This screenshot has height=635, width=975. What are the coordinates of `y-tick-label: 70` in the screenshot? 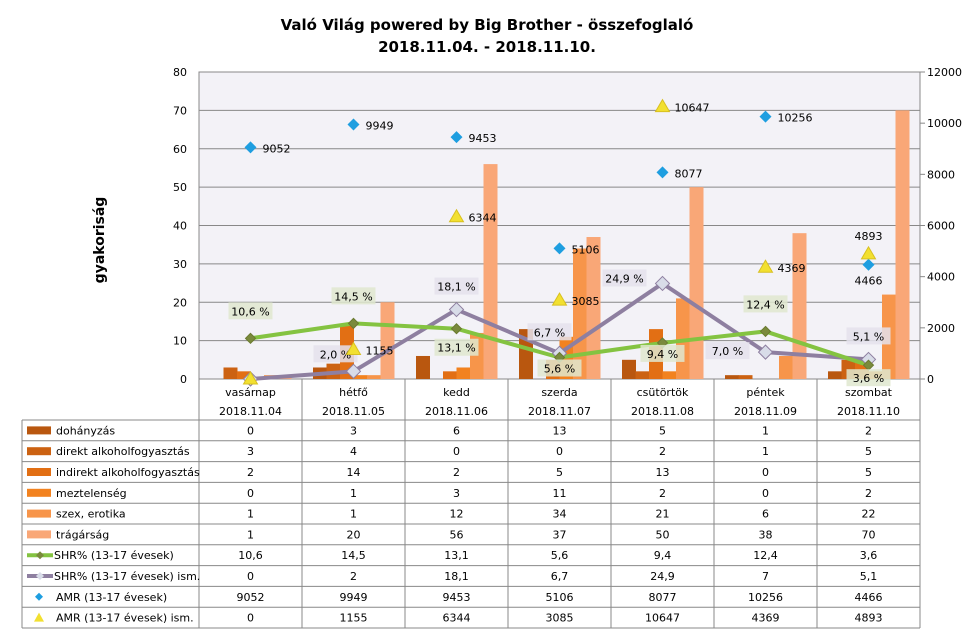 It's located at (180, 110).